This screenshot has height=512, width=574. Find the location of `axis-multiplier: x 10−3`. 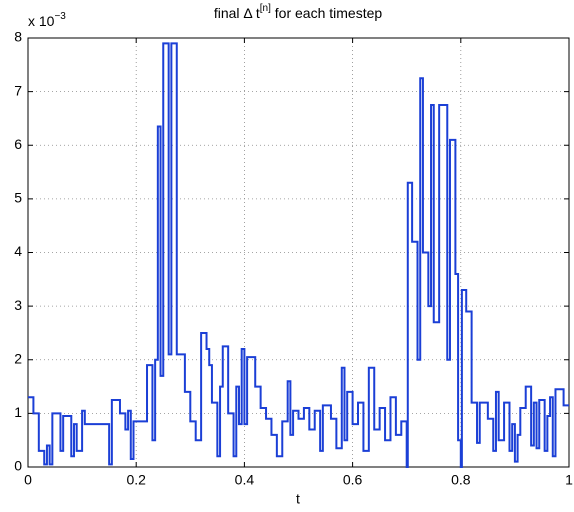

axis-multiplier: x 10−3 is located at coordinates (47, 20).